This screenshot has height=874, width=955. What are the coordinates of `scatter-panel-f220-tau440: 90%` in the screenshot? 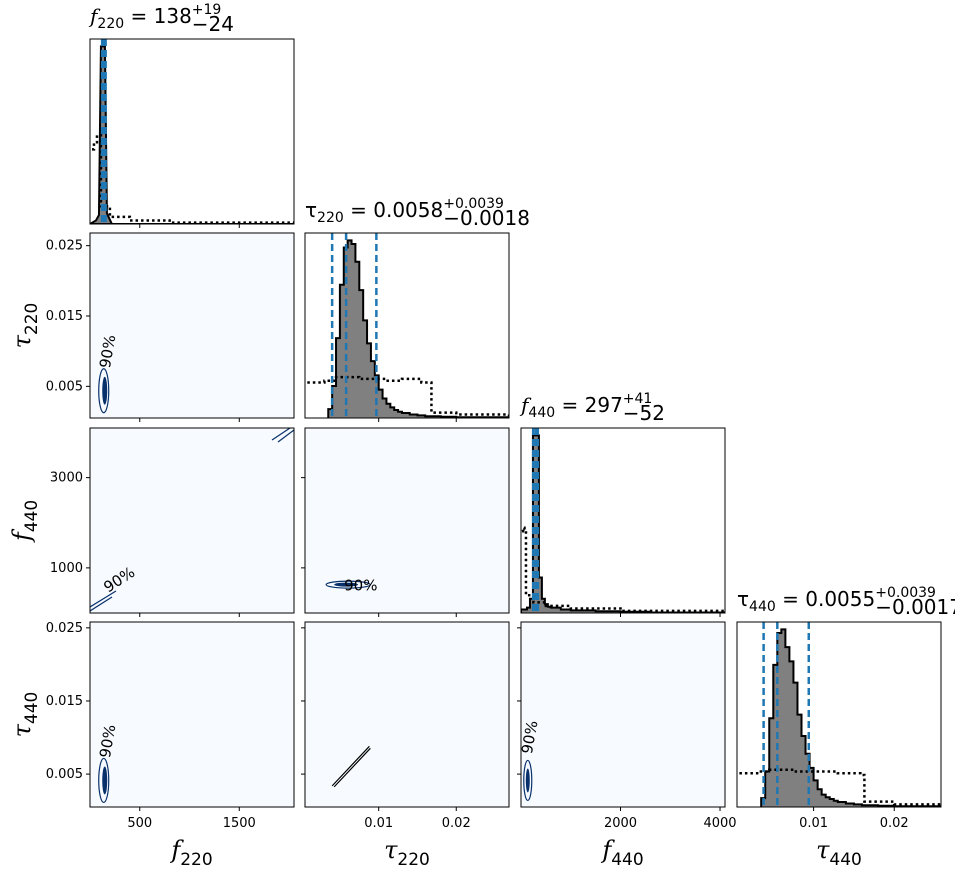 It's located at (192, 714).